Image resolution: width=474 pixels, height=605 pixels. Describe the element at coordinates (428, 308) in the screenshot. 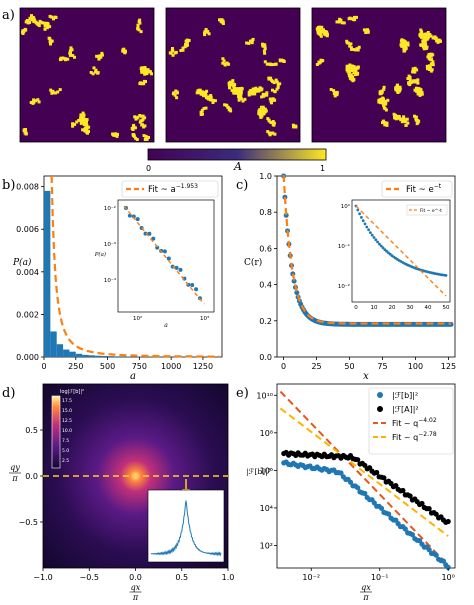

I see `inset-x-tick: 40` at that location.